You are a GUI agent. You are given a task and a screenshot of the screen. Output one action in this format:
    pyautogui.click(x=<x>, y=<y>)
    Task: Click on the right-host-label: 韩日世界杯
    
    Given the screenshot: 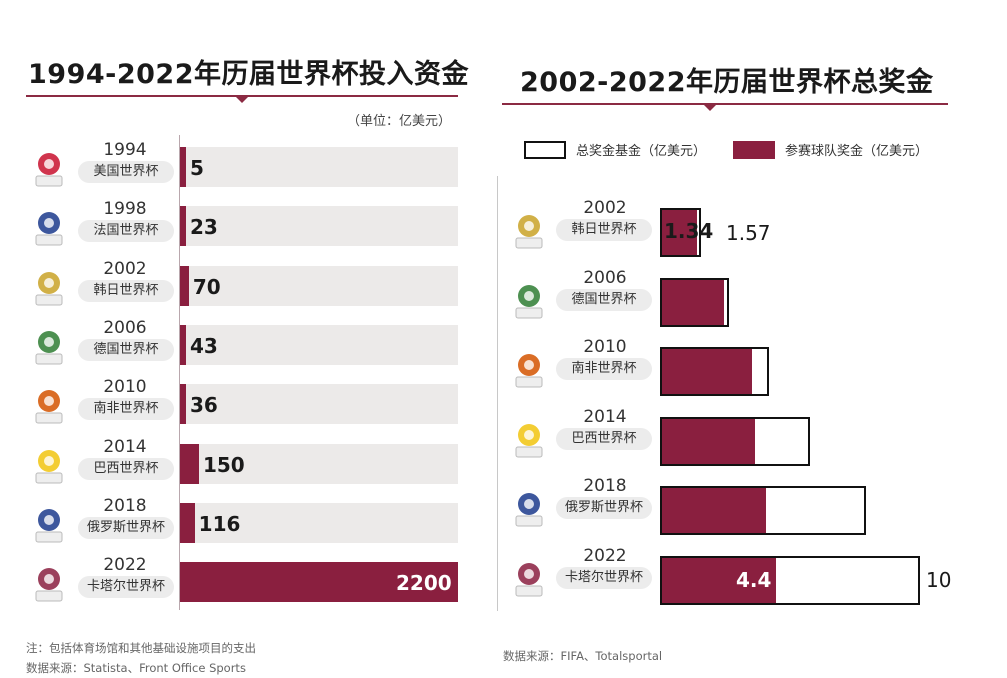 What is the action you would take?
    pyautogui.click(x=604, y=230)
    